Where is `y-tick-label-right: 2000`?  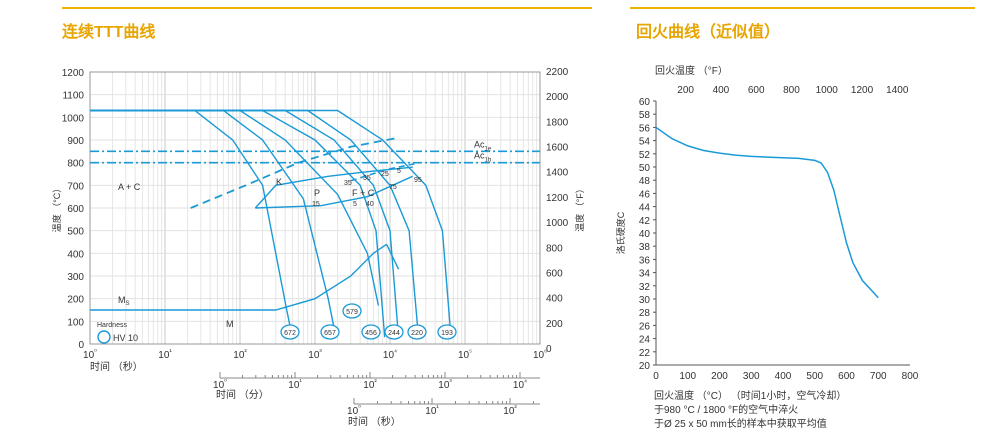
y-tick-label-right: 2000 is located at coordinates (557, 97).